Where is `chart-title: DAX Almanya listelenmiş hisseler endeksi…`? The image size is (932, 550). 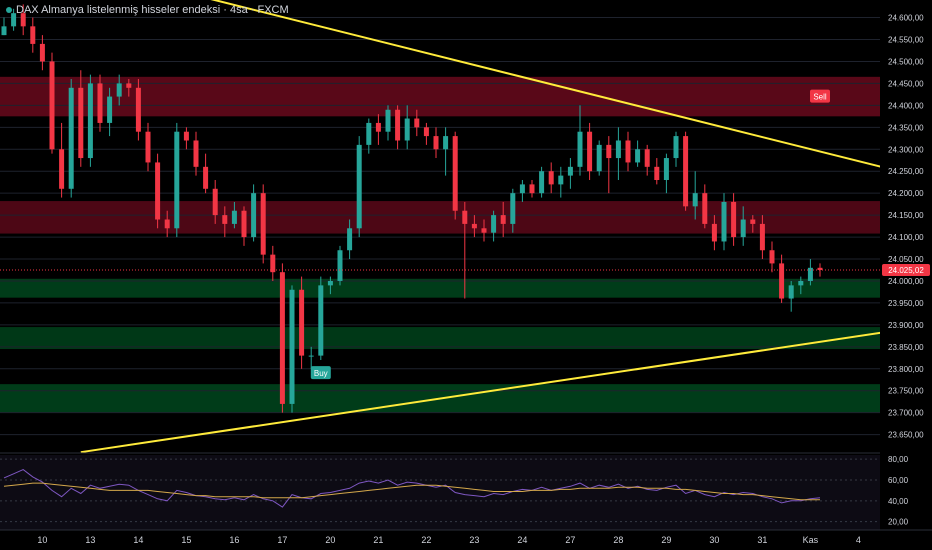 chart-title: DAX Almanya listelenmiş hisseler endeksi… is located at coordinates (147, 10).